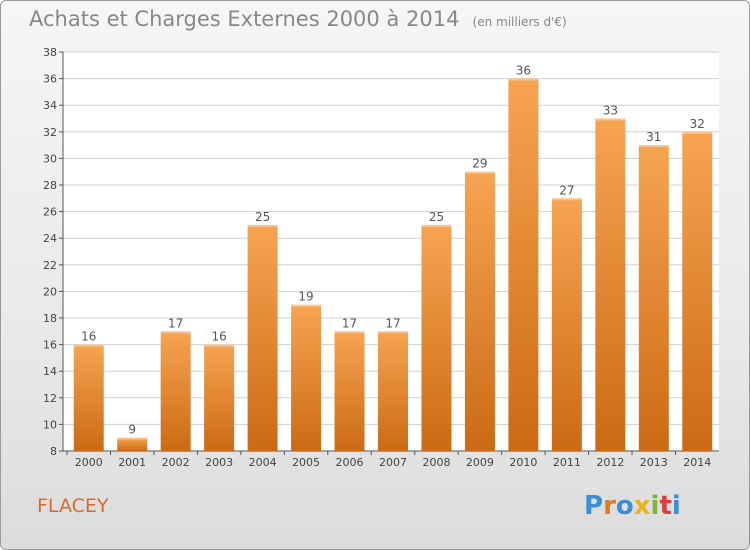 Image resolution: width=750 pixels, height=550 pixels. I want to click on x-tick-label-2004: 2004, so click(263, 462).